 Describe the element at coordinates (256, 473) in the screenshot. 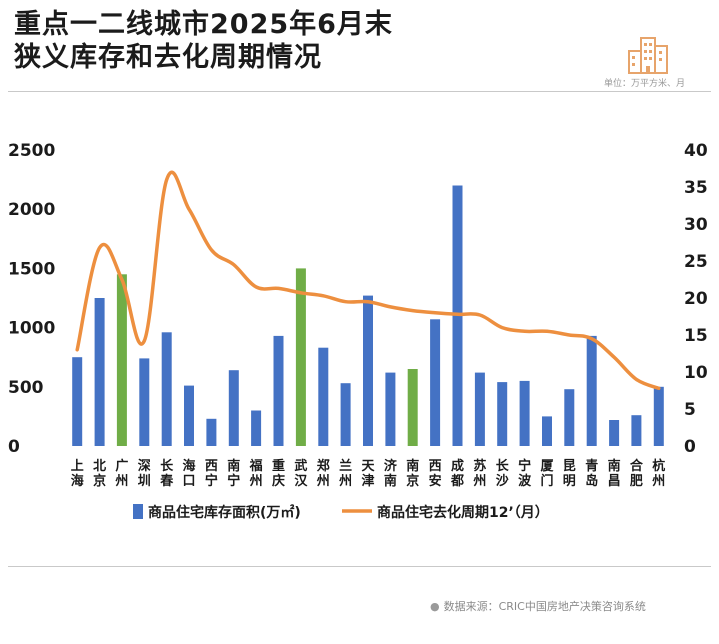

I see `x-tick-label-8: 福州` at that location.